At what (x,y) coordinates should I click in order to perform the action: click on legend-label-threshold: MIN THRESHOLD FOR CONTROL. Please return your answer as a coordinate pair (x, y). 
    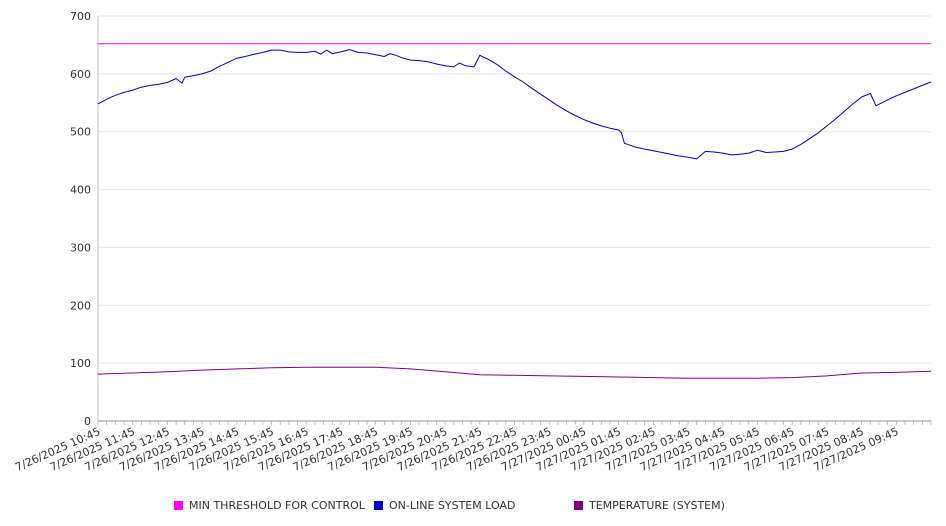
    Looking at the image, I should click on (277, 505).